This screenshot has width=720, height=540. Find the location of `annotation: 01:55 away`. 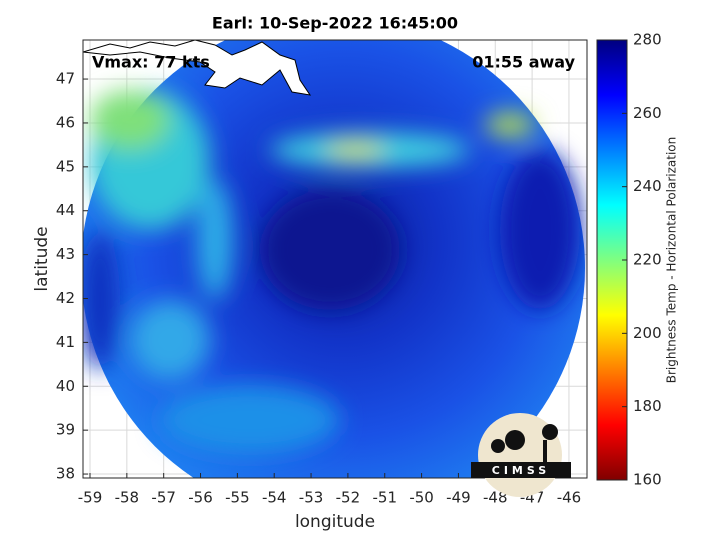

annotation: 01:55 away is located at coordinates (523, 62).